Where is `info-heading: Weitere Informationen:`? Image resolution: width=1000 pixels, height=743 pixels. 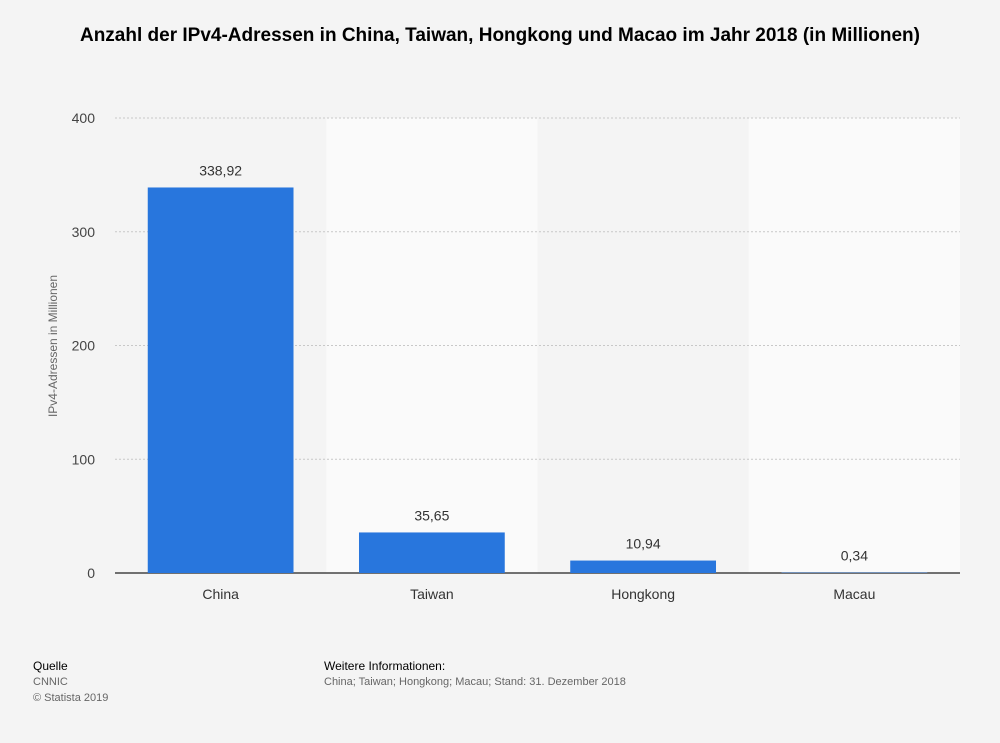
info-heading: Weitere Informationen: is located at coordinates (385, 666).